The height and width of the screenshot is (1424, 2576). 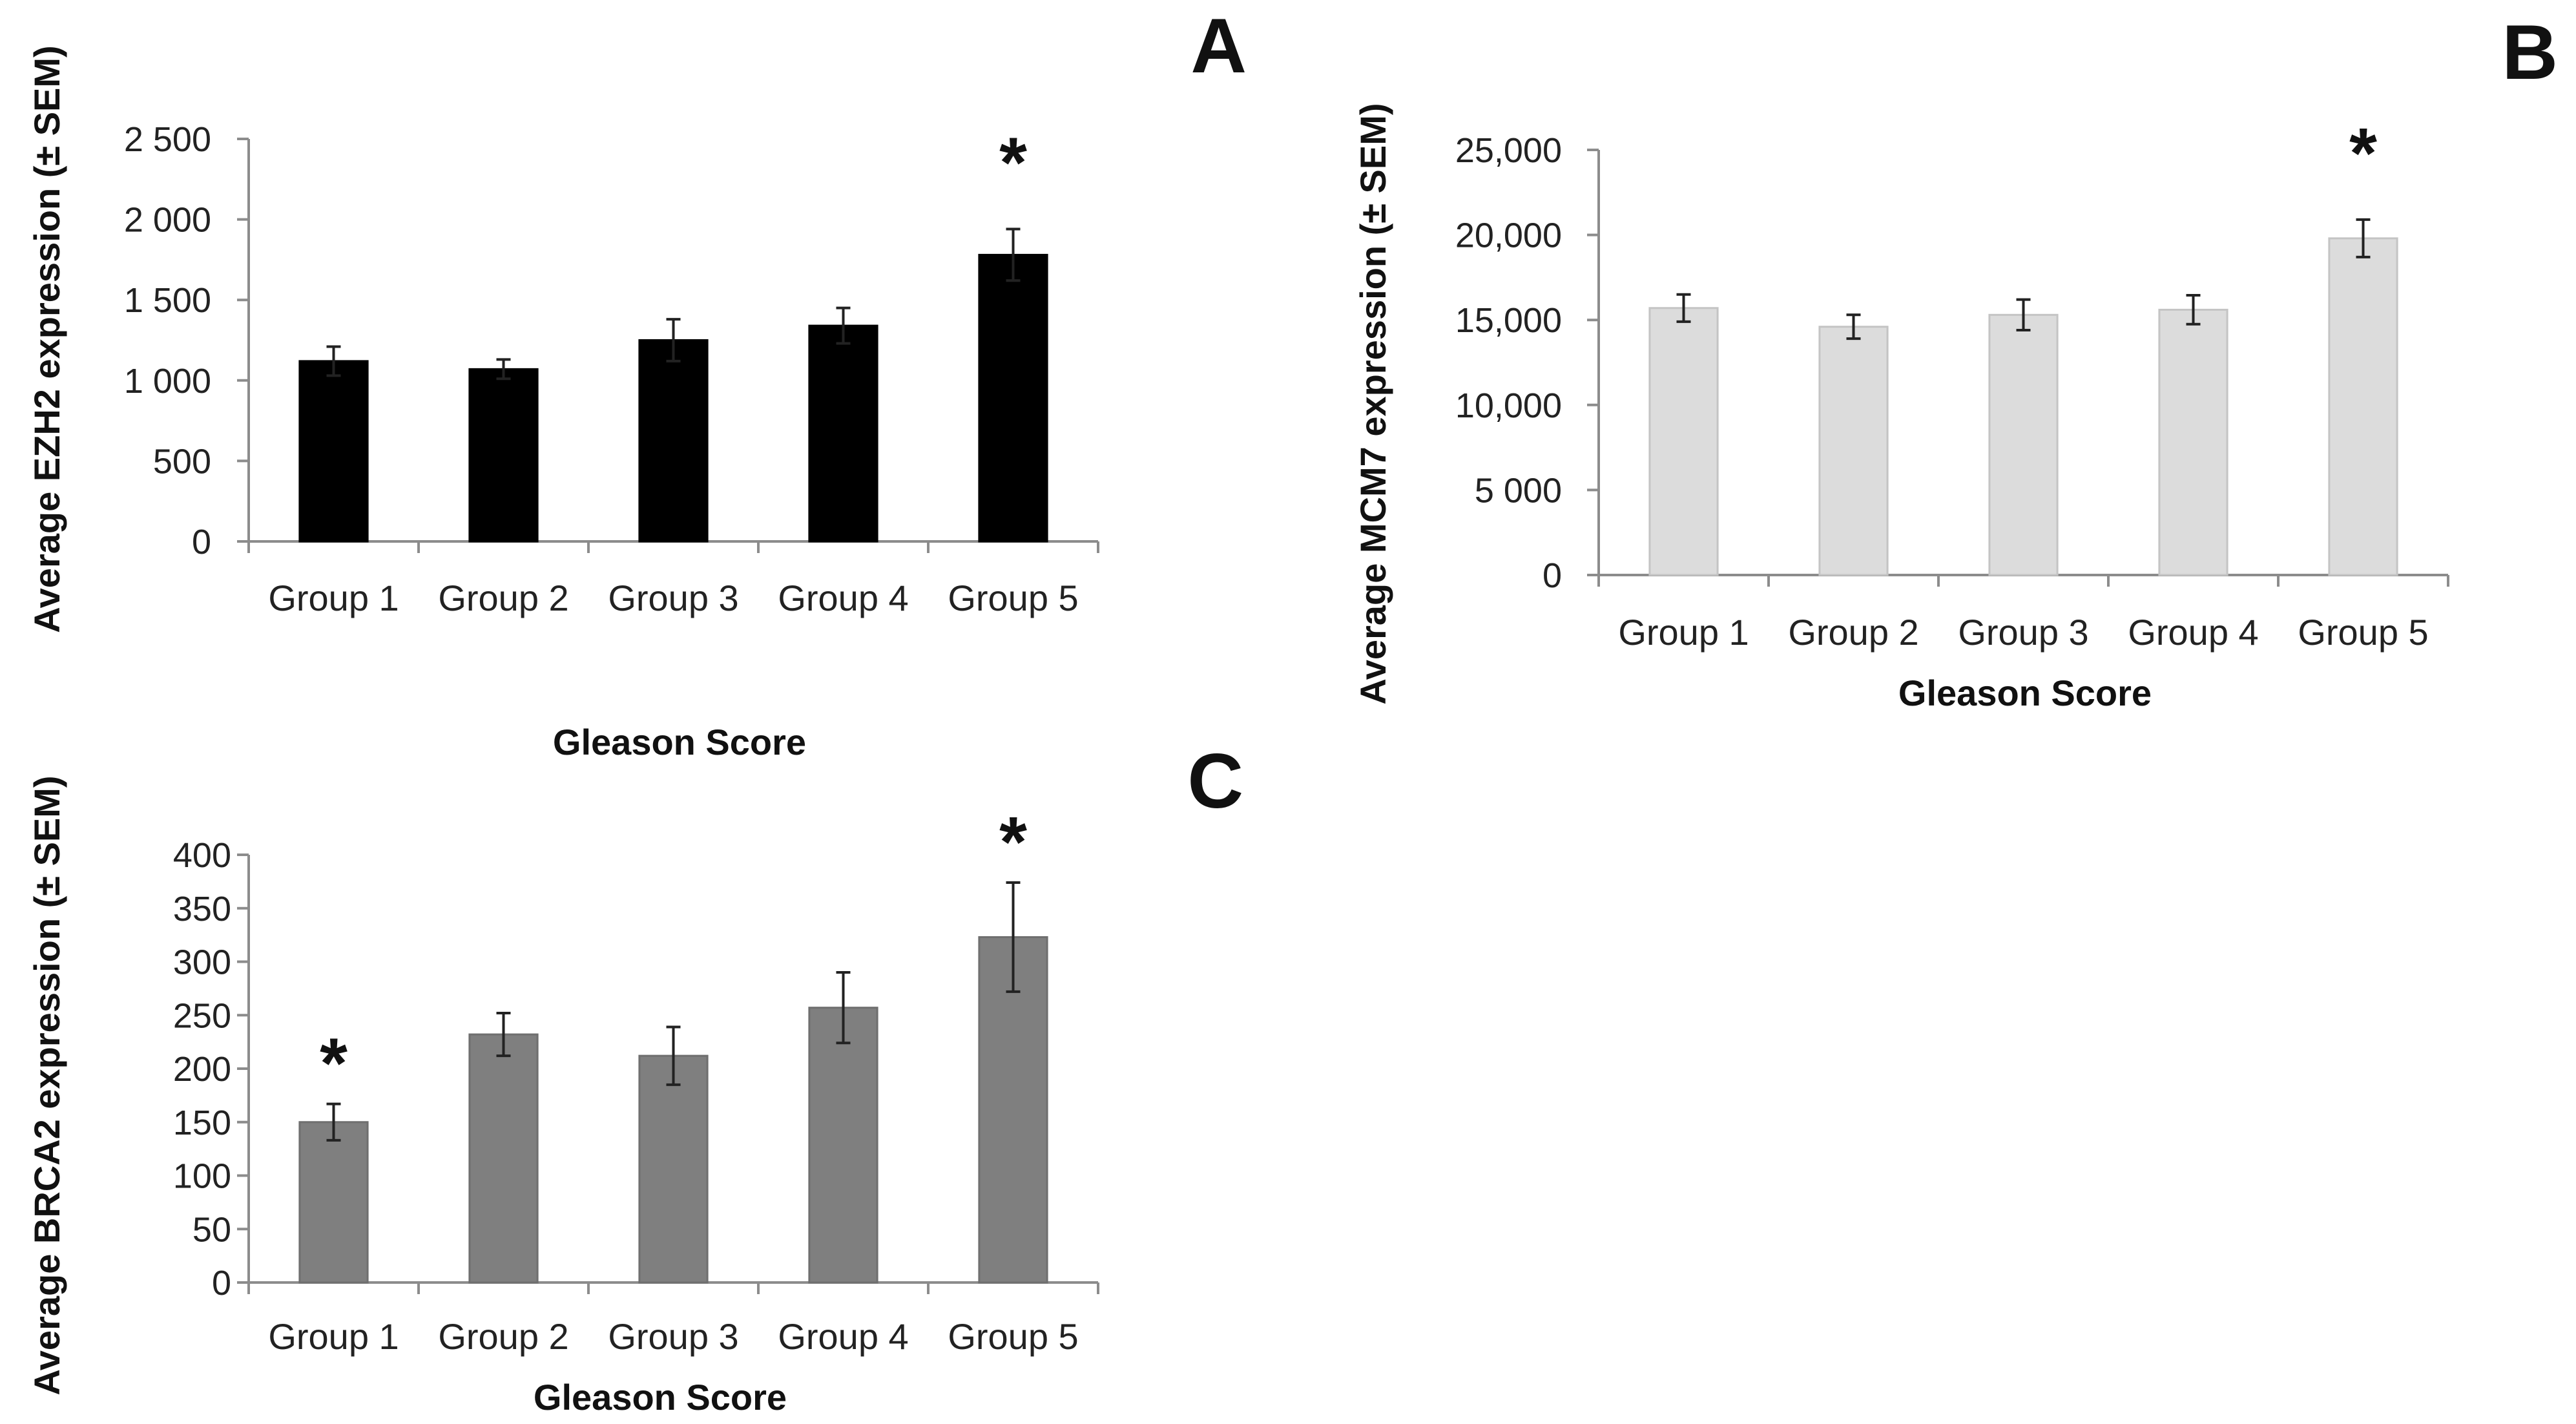 I want to click on y-tick-label: 25,000, so click(x=1508, y=150).